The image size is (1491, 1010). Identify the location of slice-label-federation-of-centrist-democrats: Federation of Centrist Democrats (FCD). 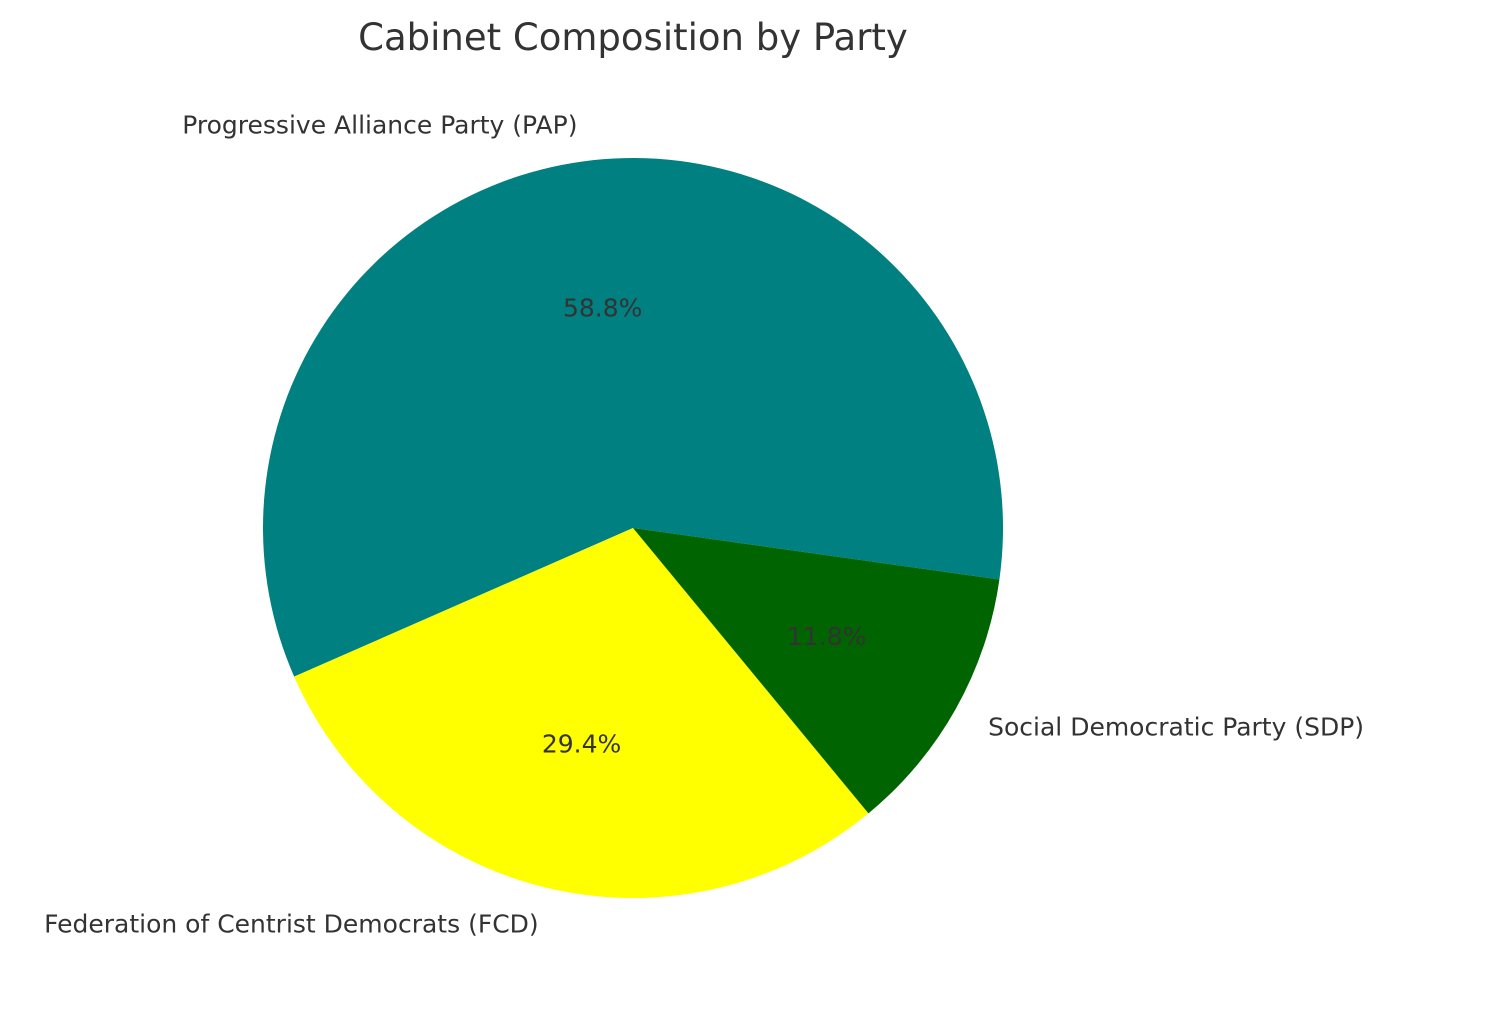
(291, 923).